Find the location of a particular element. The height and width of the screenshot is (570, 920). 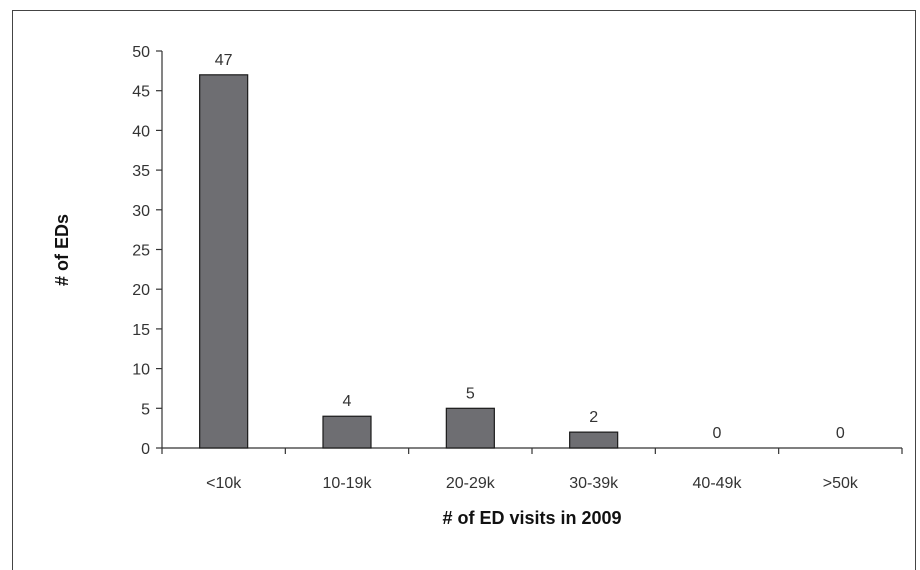

y-tick-label: 20 is located at coordinates (141, 290).